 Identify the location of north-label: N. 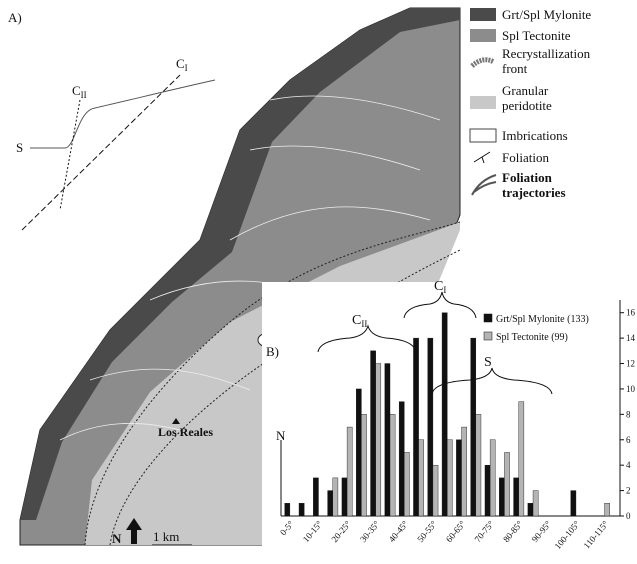
(117, 538).